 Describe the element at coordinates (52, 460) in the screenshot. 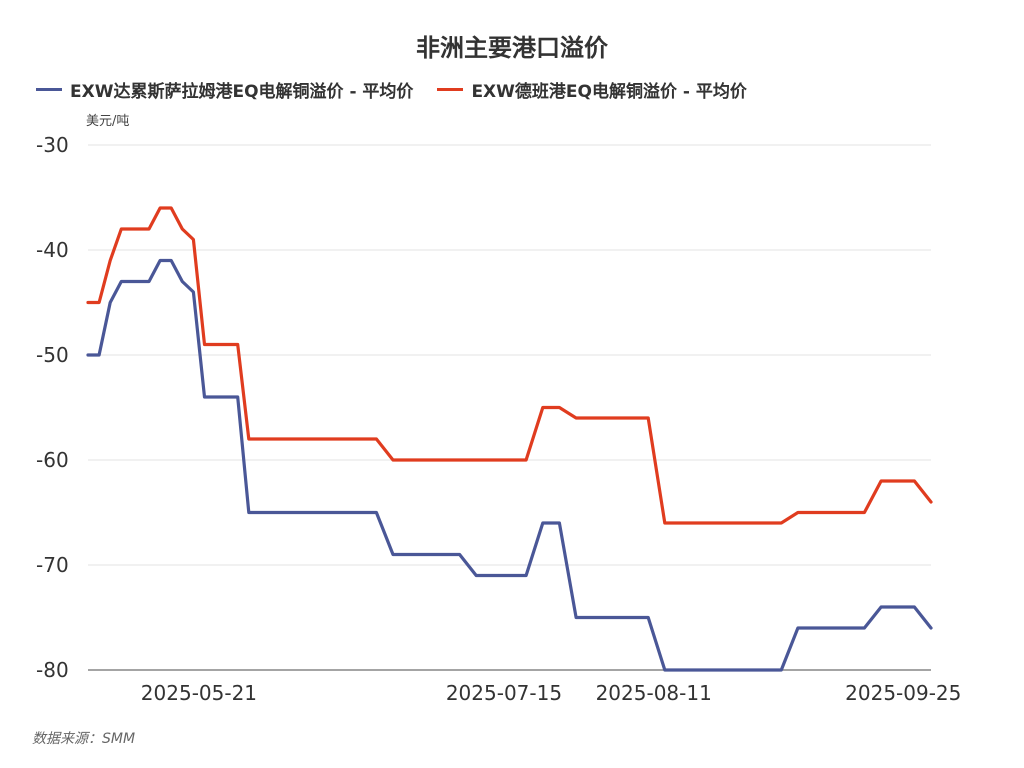

I see `y-tick-label: -60` at that location.